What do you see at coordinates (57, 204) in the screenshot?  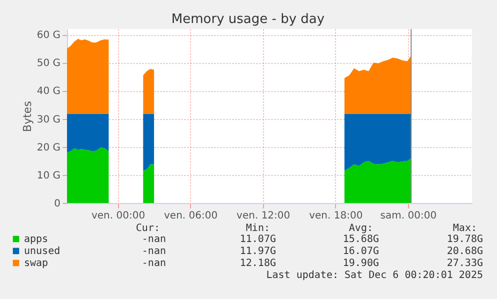 I see `y-tick-label: 0` at bounding box center [57, 204].